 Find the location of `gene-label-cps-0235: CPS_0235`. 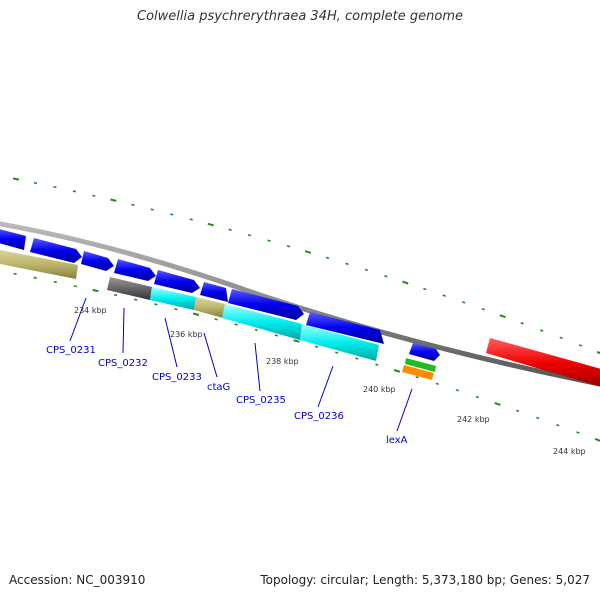

gene-label-cps-0235: CPS_0235 is located at coordinates (261, 400).